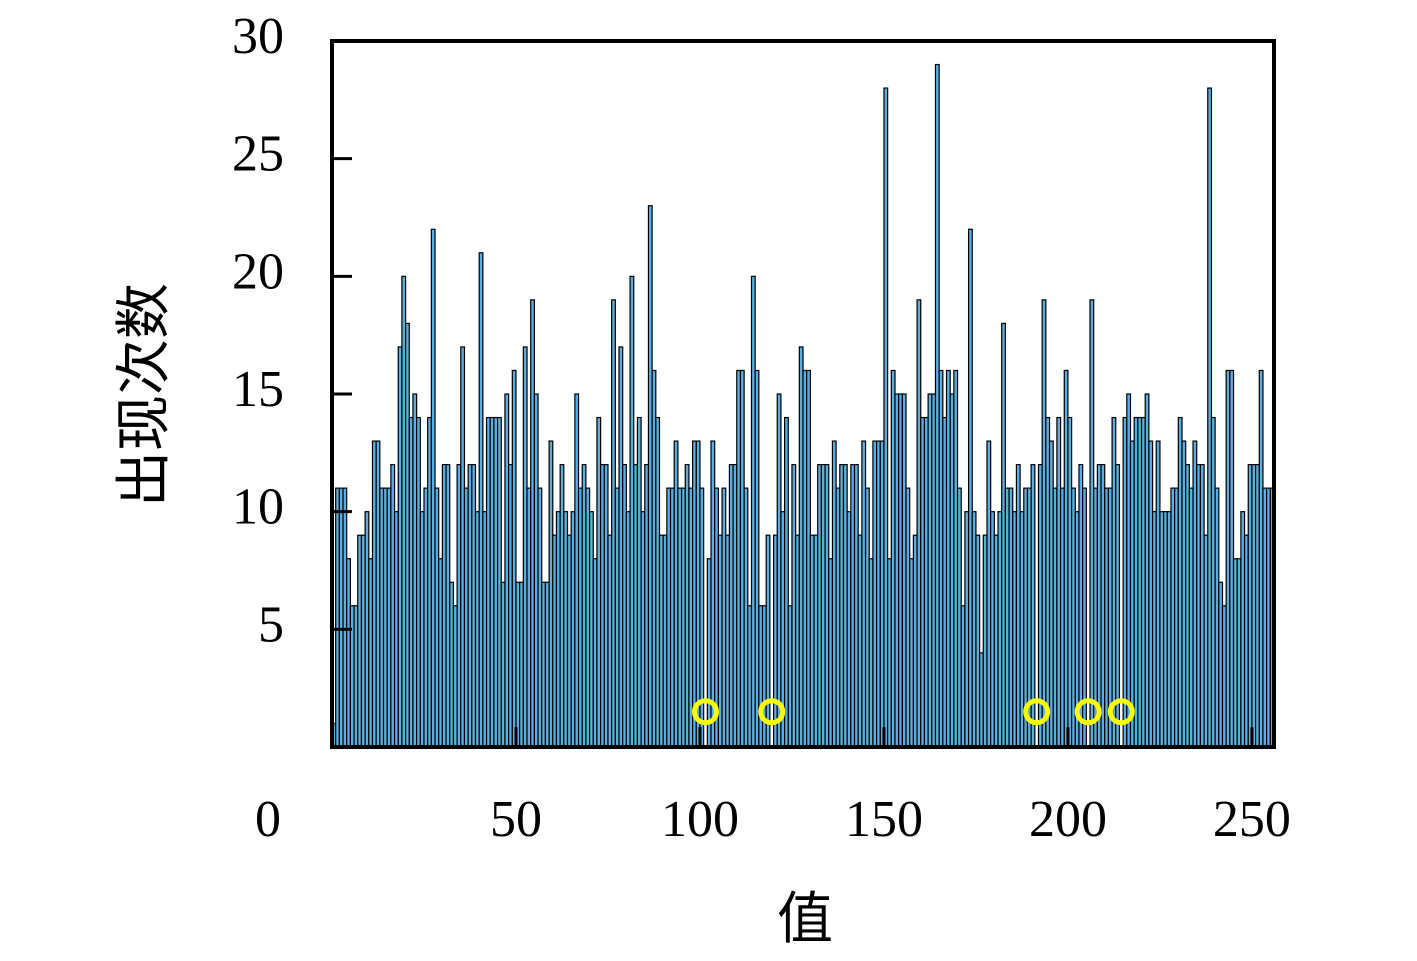  Describe the element at coordinates (700, 819) in the screenshot. I see `x-tick-label: 100` at that location.